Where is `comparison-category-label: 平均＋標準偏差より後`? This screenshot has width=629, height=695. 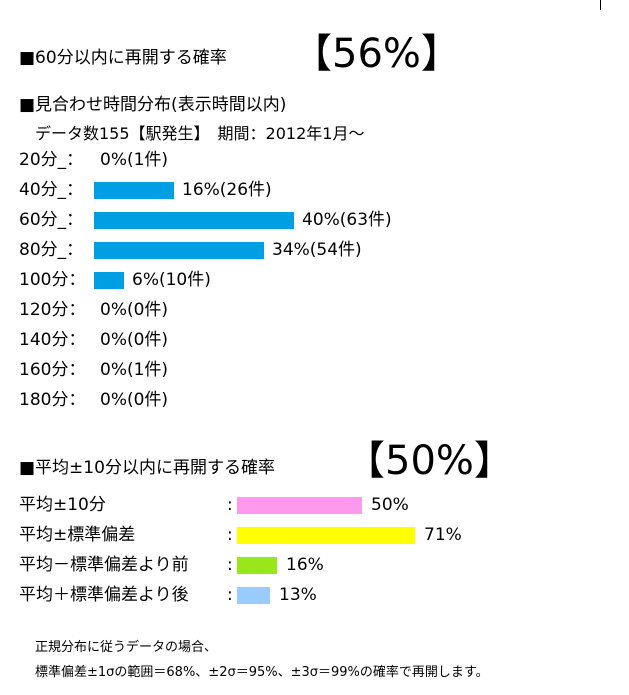
comparison-category-label: 平均＋標準偏差より後 is located at coordinates (104, 595).